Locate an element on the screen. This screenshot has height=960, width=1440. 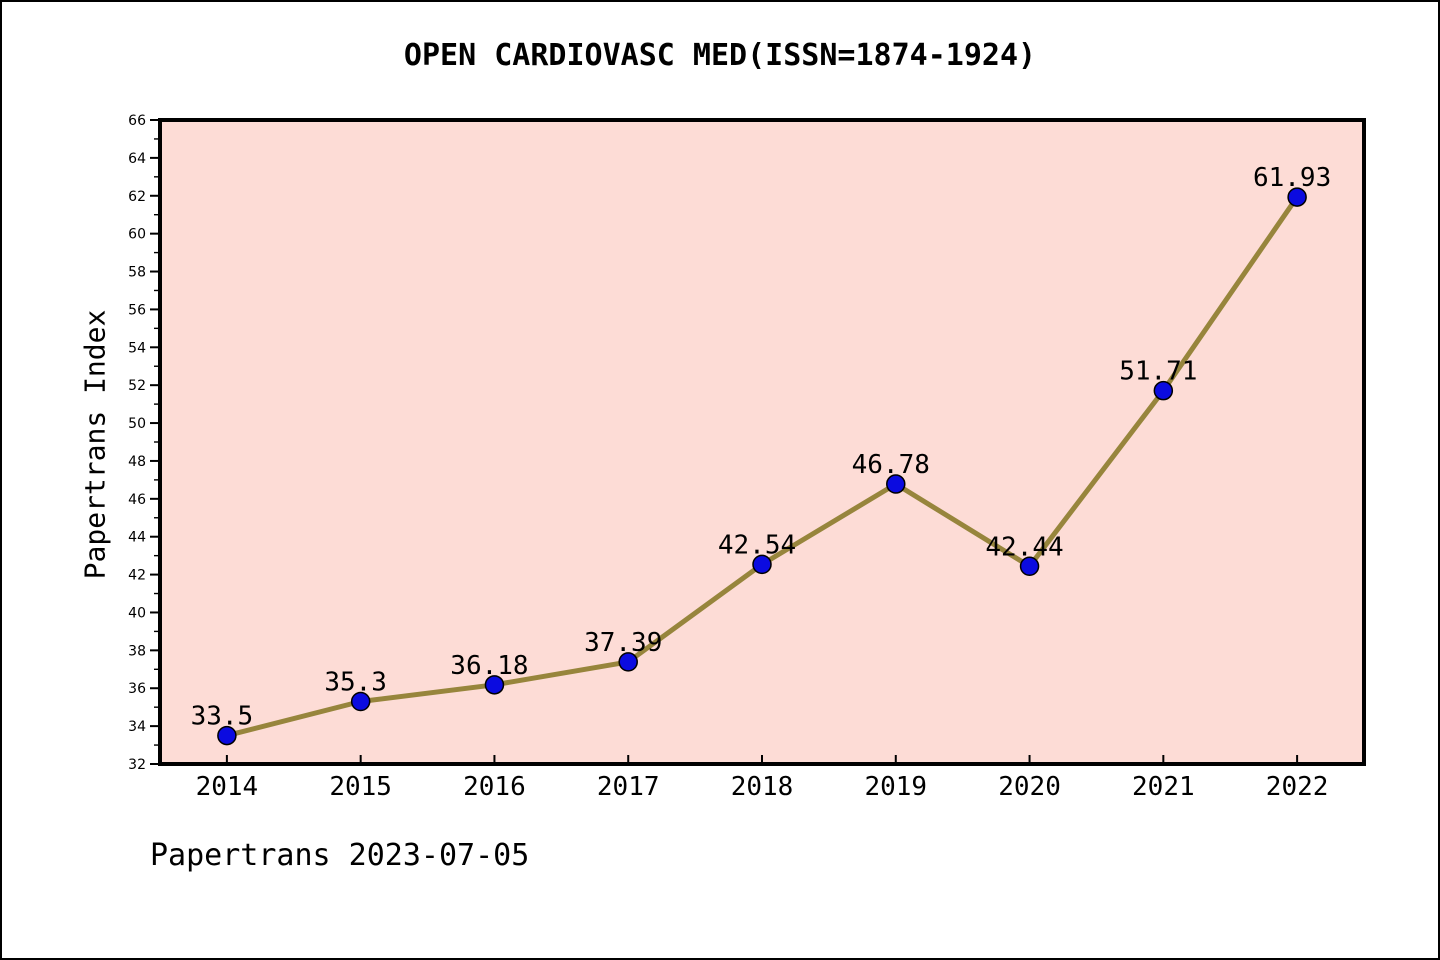
y-tick-label: 64 is located at coordinates (137, 159).